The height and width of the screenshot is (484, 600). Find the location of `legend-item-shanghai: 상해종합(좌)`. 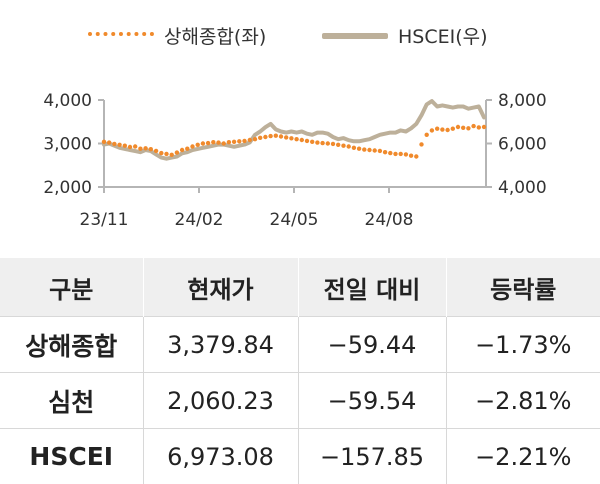

legend-item-shanghai: 상해종합(좌) is located at coordinates (177, 35).